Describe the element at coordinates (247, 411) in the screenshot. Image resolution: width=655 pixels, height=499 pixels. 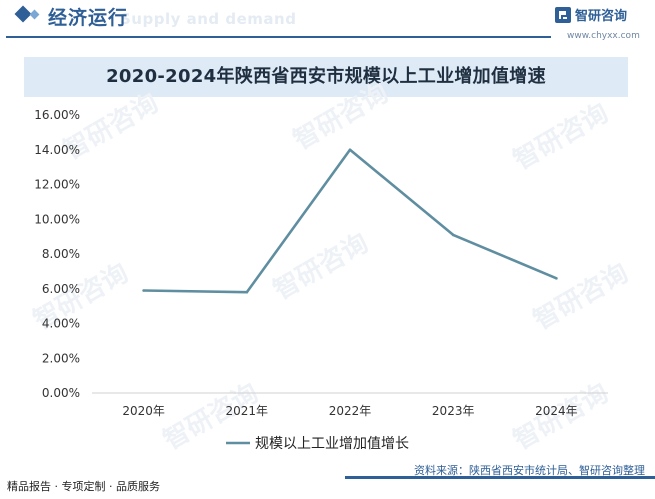
I see `x-tick-label: 2021年` at that location.